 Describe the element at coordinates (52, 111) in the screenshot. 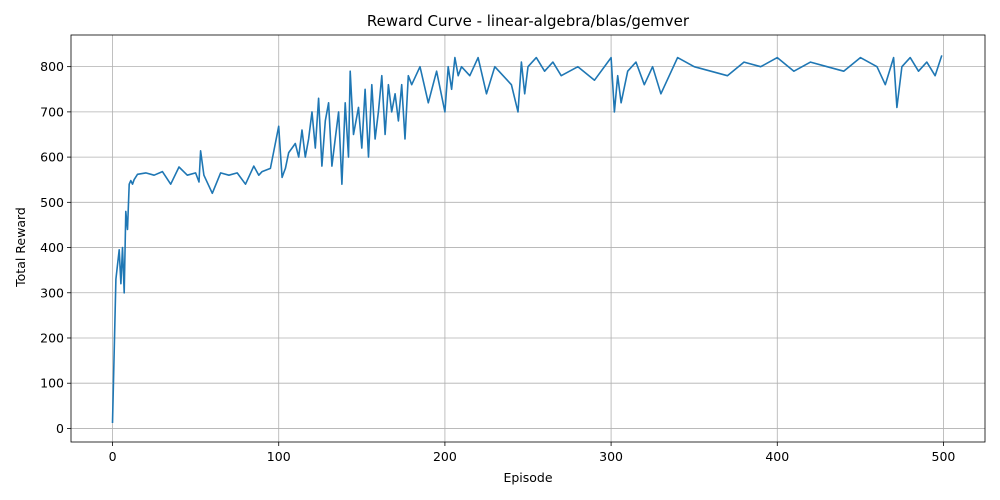

I see `y-tick-label: 700` at that location.